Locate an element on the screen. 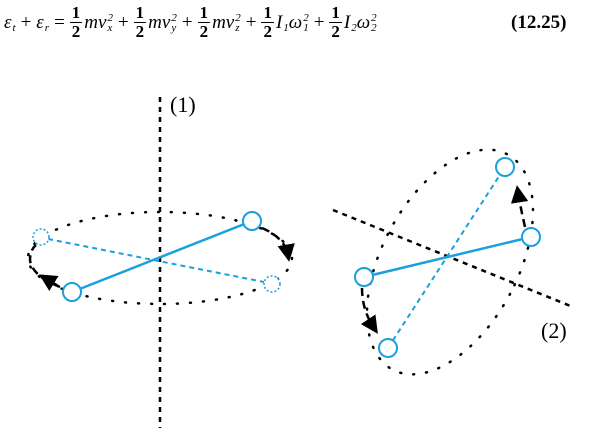  equation-number: (12.25) is located at coordinates (539, 22).